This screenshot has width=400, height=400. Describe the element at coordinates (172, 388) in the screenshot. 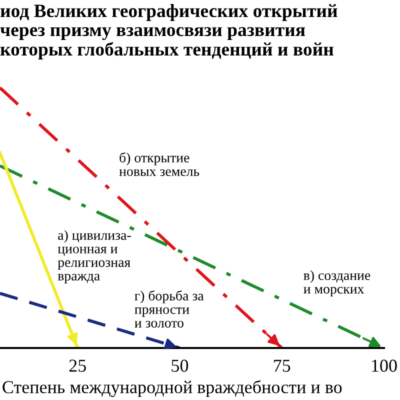

I see `x-axis-title: Степень международной враждебности и во` at that location.